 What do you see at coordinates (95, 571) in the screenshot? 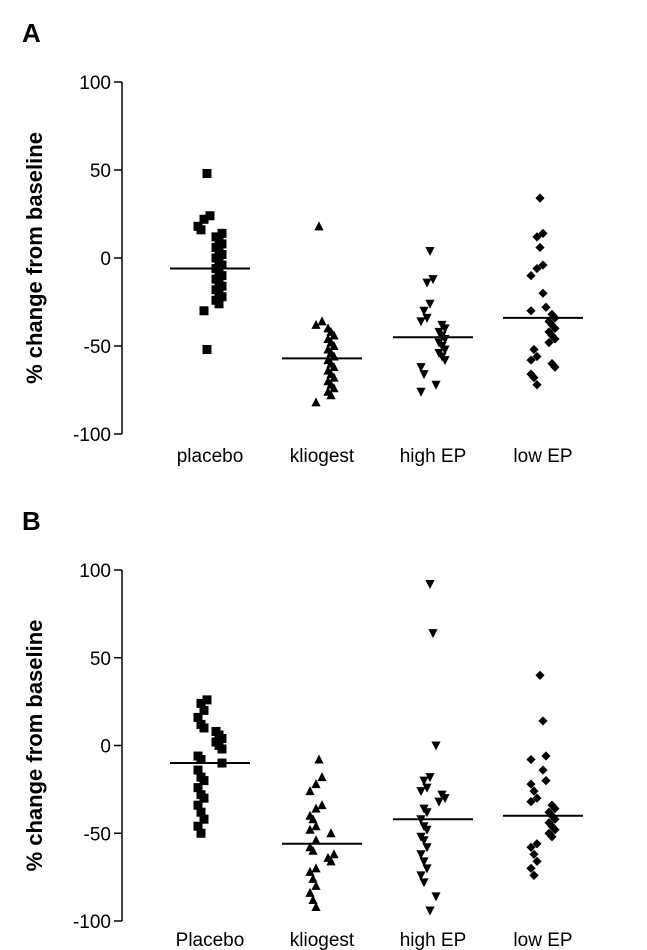
I see `y-tick-label: 100` at bounding box center [95, 571].